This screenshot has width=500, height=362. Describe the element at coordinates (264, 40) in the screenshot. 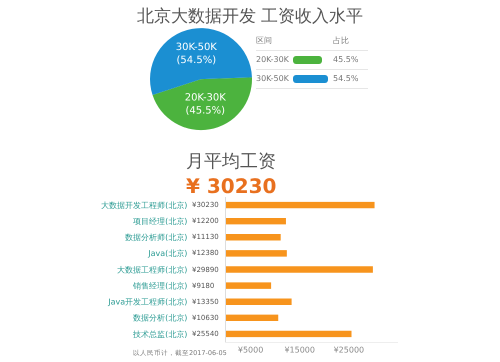

I see `legend-title: 区间` at that location.